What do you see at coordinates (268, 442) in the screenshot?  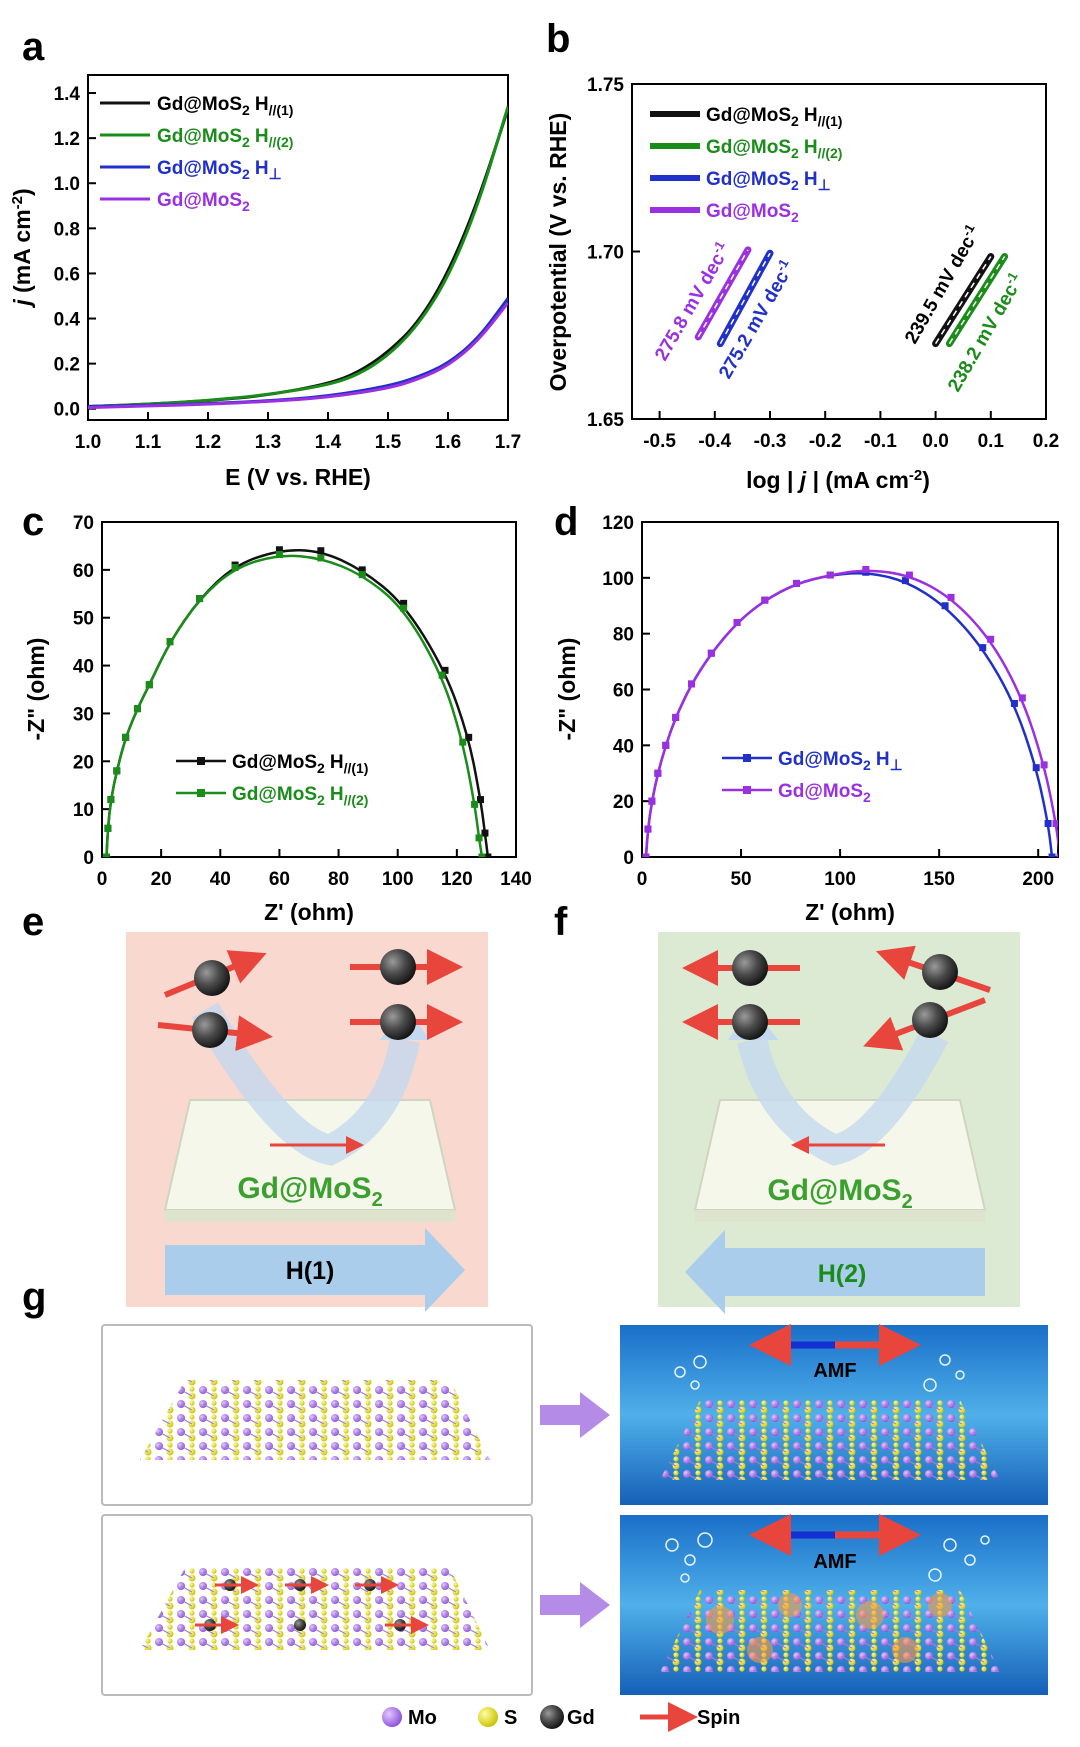 I see `chart-a-xtick: 1.3` at bounding box center [268, 442].